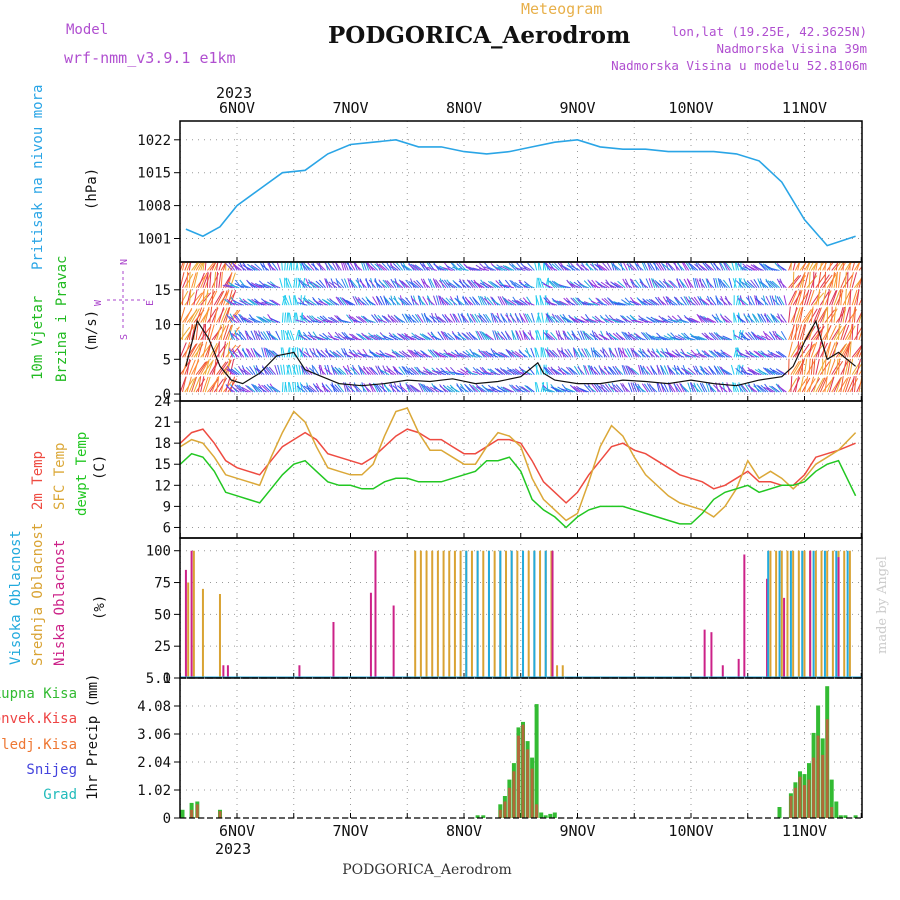  I want to click on cloud-low-label: Niska Oblacnost, so click(60, 603).